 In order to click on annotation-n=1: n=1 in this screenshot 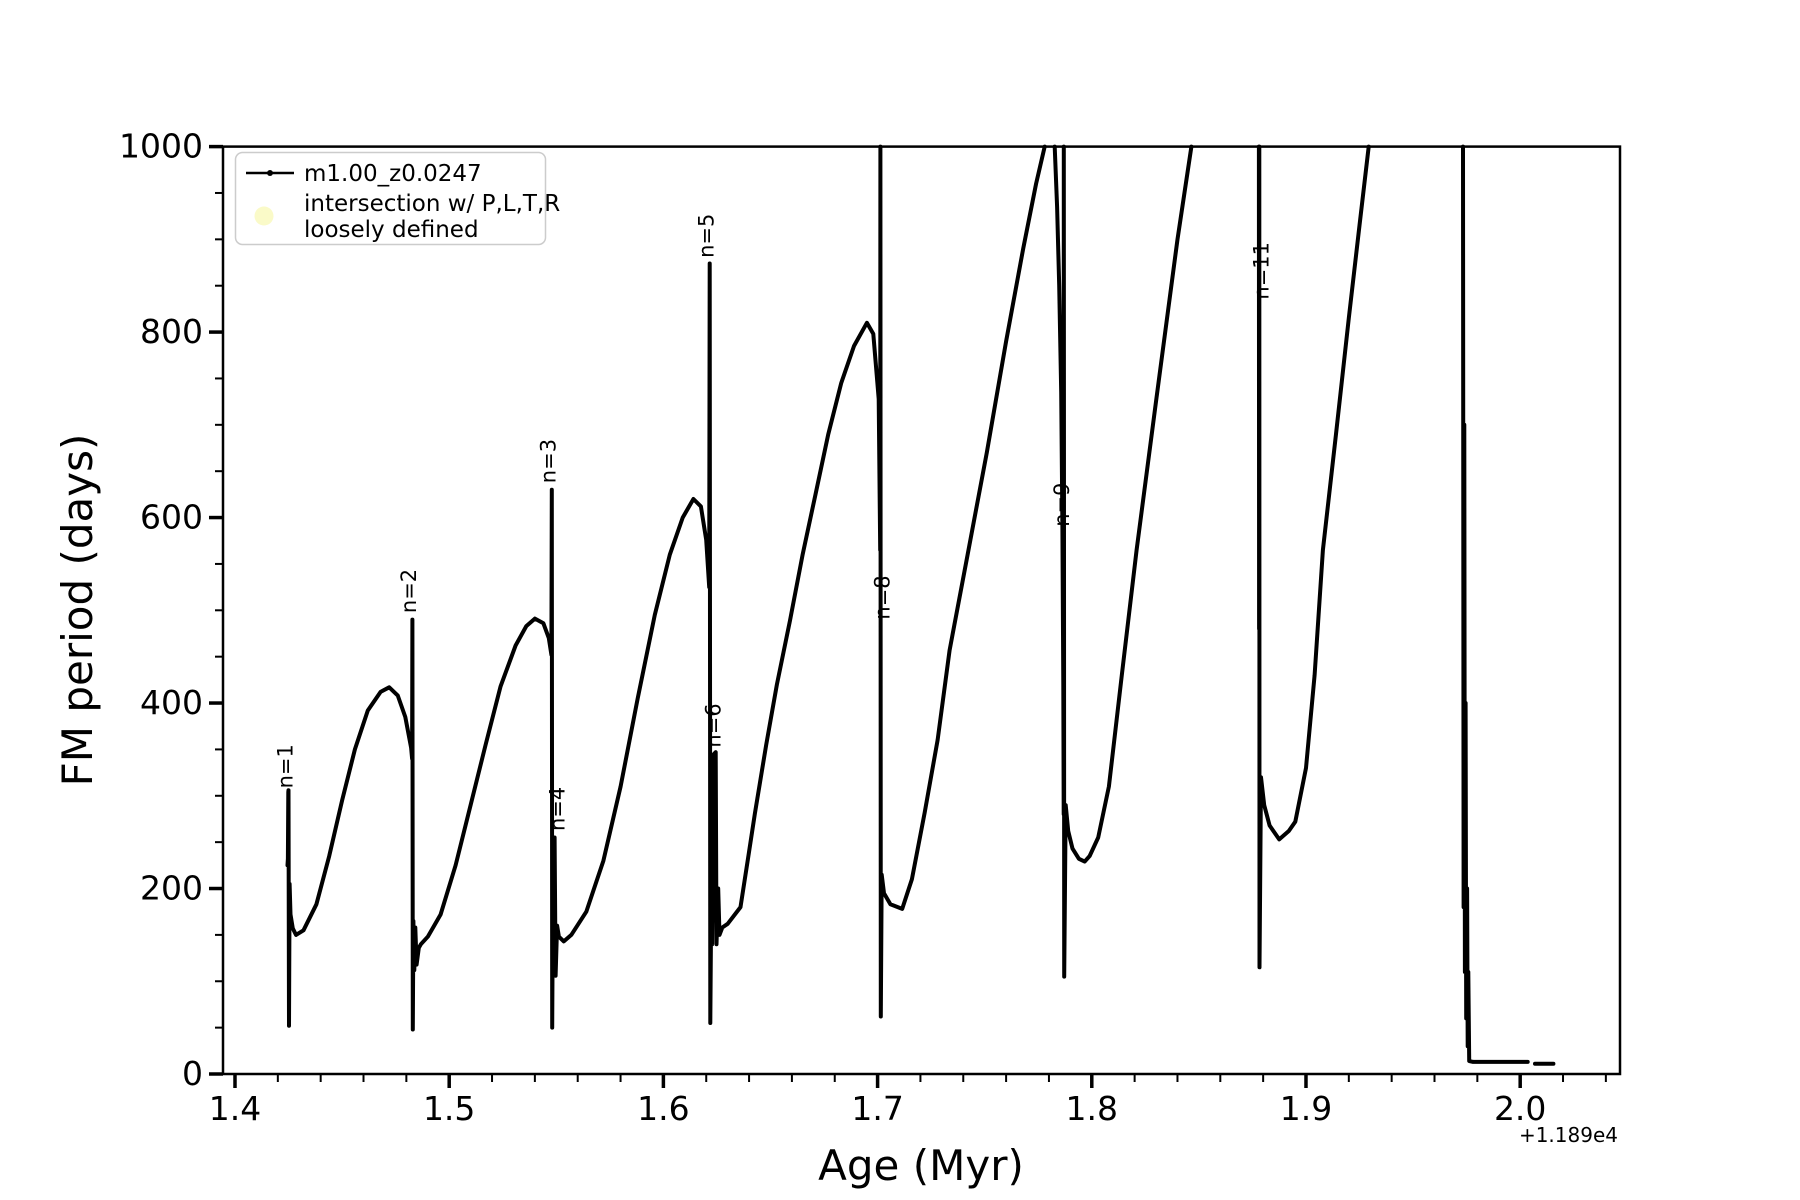, I will do `click(285, 766)`.